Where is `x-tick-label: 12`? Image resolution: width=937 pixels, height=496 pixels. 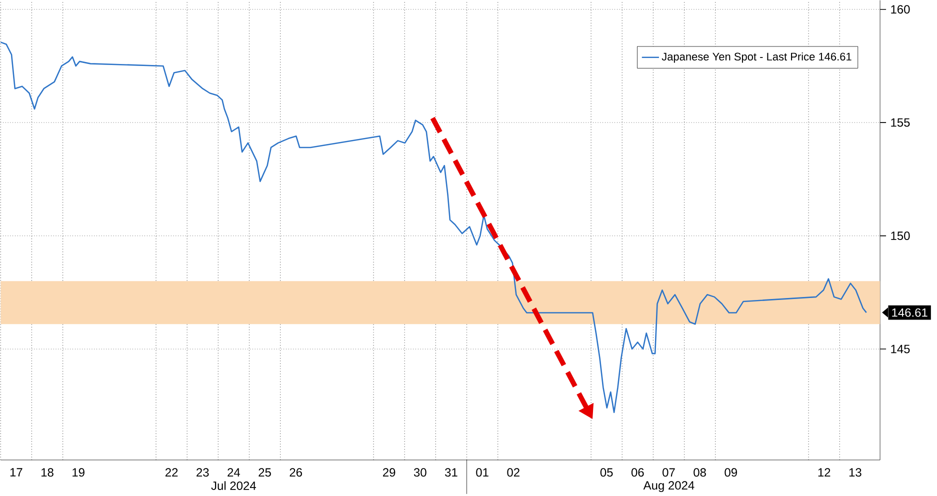 x-tick-label: 12 is located at coordinates (824, 472).